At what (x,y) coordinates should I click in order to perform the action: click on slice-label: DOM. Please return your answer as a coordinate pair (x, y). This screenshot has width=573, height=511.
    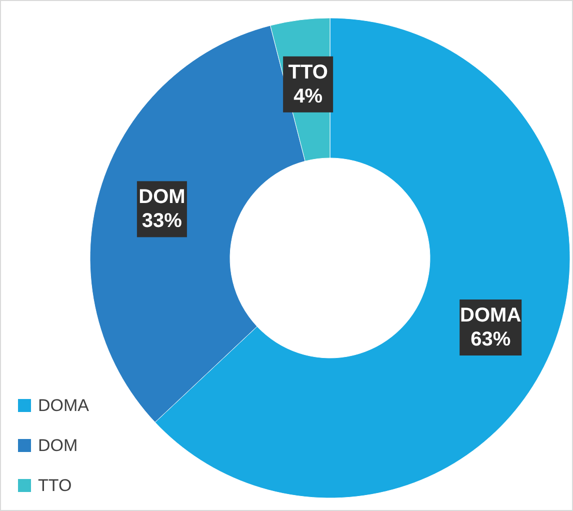
    Looking at the image, I should click on (162, 197).